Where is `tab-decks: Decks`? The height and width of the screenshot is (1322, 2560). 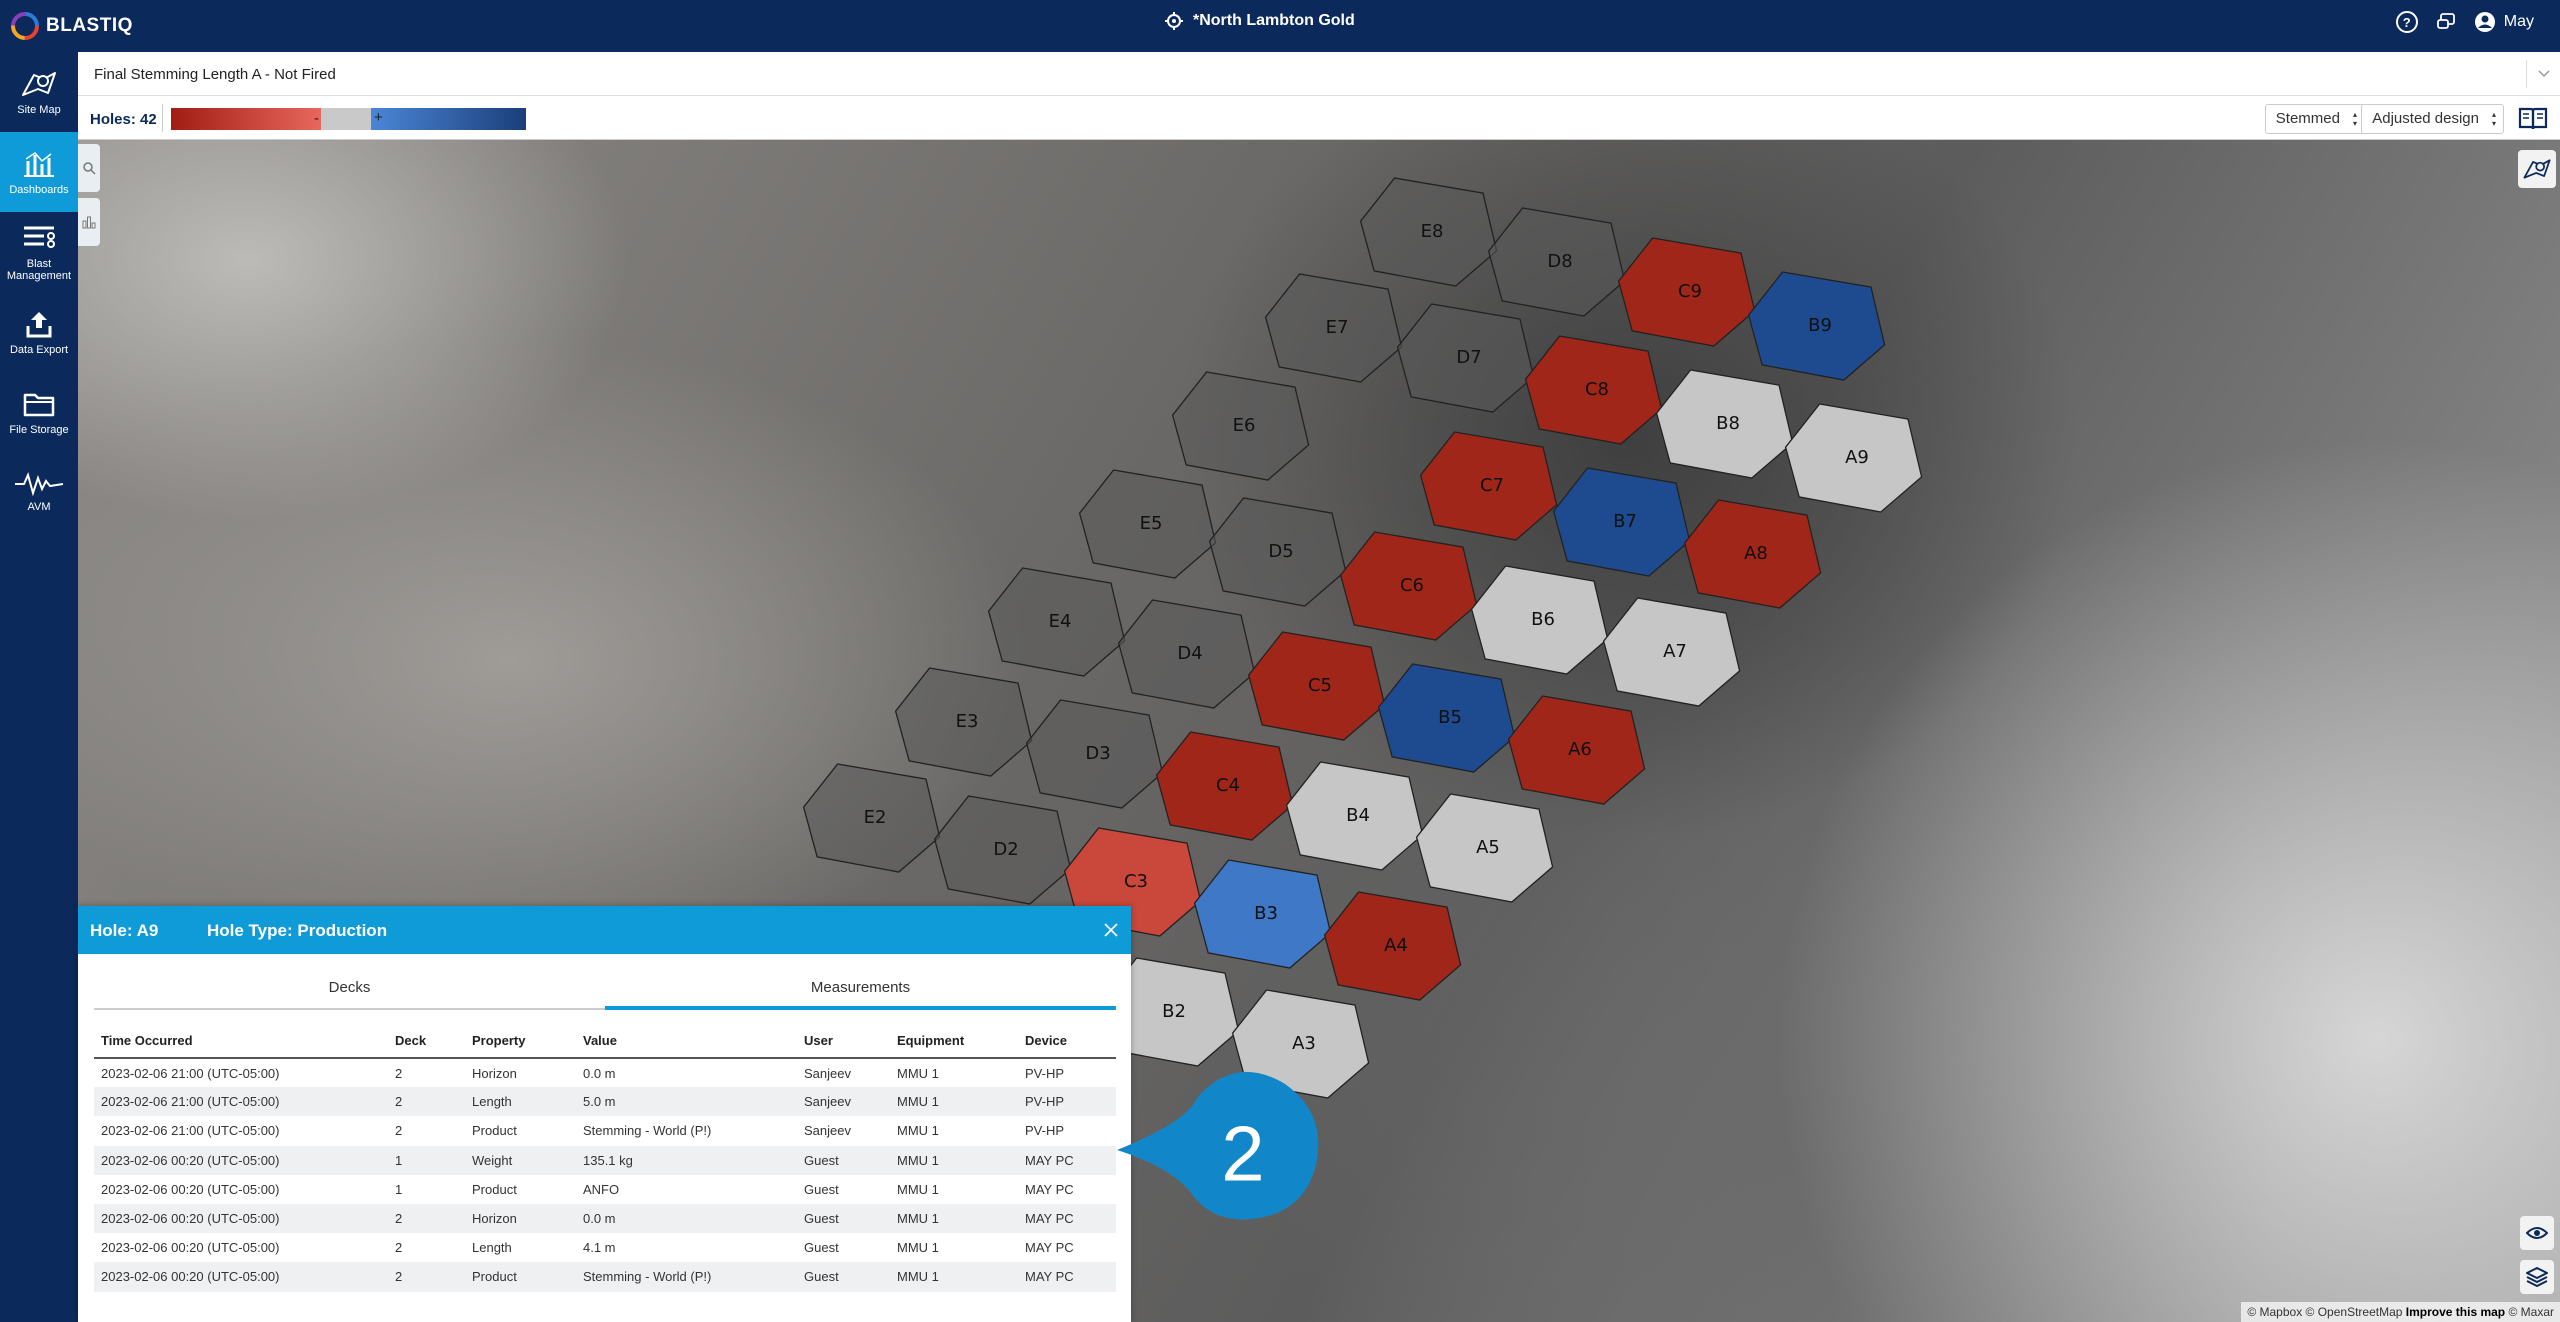
tab-decks: Decks is located at coordinates (349, 987).